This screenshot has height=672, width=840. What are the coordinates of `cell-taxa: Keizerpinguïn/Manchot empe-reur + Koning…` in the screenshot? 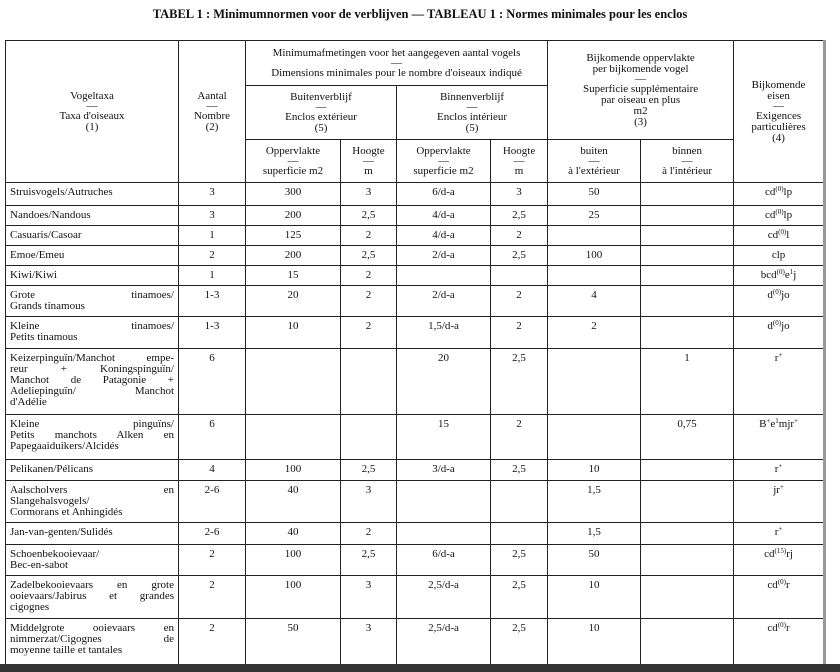 It's located at (92, 381).